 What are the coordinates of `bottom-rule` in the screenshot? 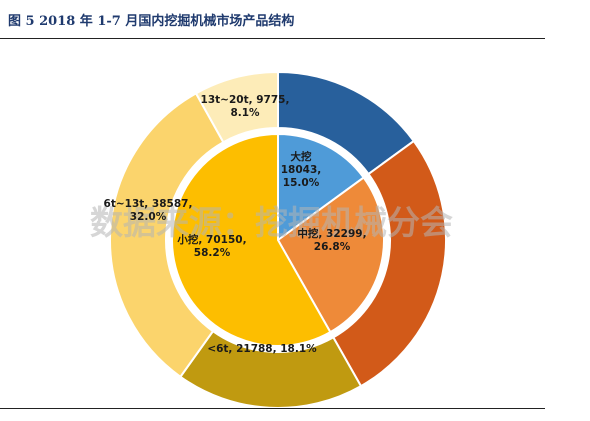 It's located at (272, 408).